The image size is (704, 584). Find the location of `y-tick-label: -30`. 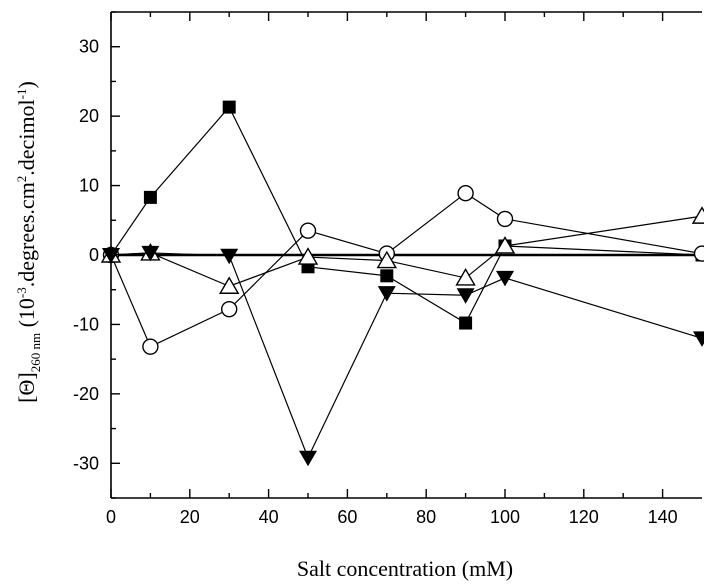

y-tick-label: -30 is located at coordinates (86, 463).